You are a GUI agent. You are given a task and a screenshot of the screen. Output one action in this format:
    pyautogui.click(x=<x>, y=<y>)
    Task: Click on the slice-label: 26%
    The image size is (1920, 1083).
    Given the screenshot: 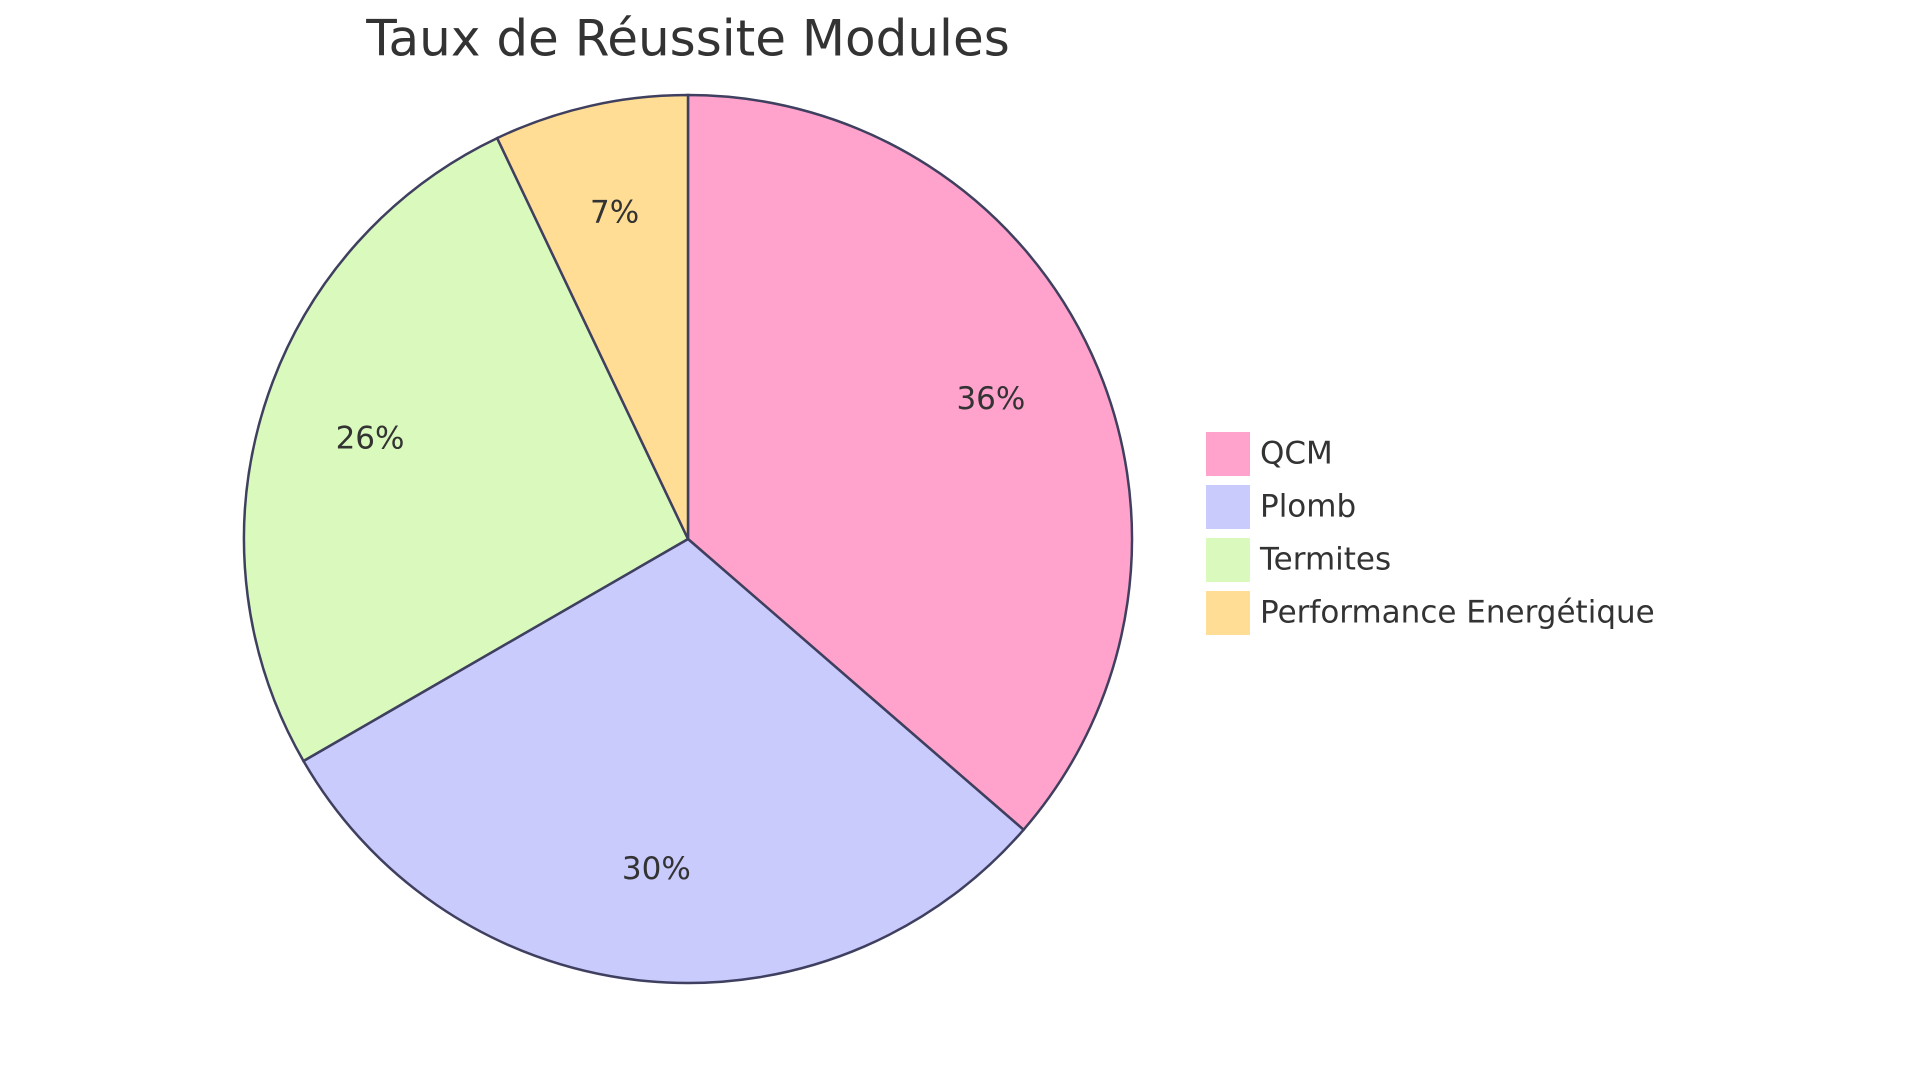 What is the action you would take?
    pyautogui.click(x=370, y=439)
    